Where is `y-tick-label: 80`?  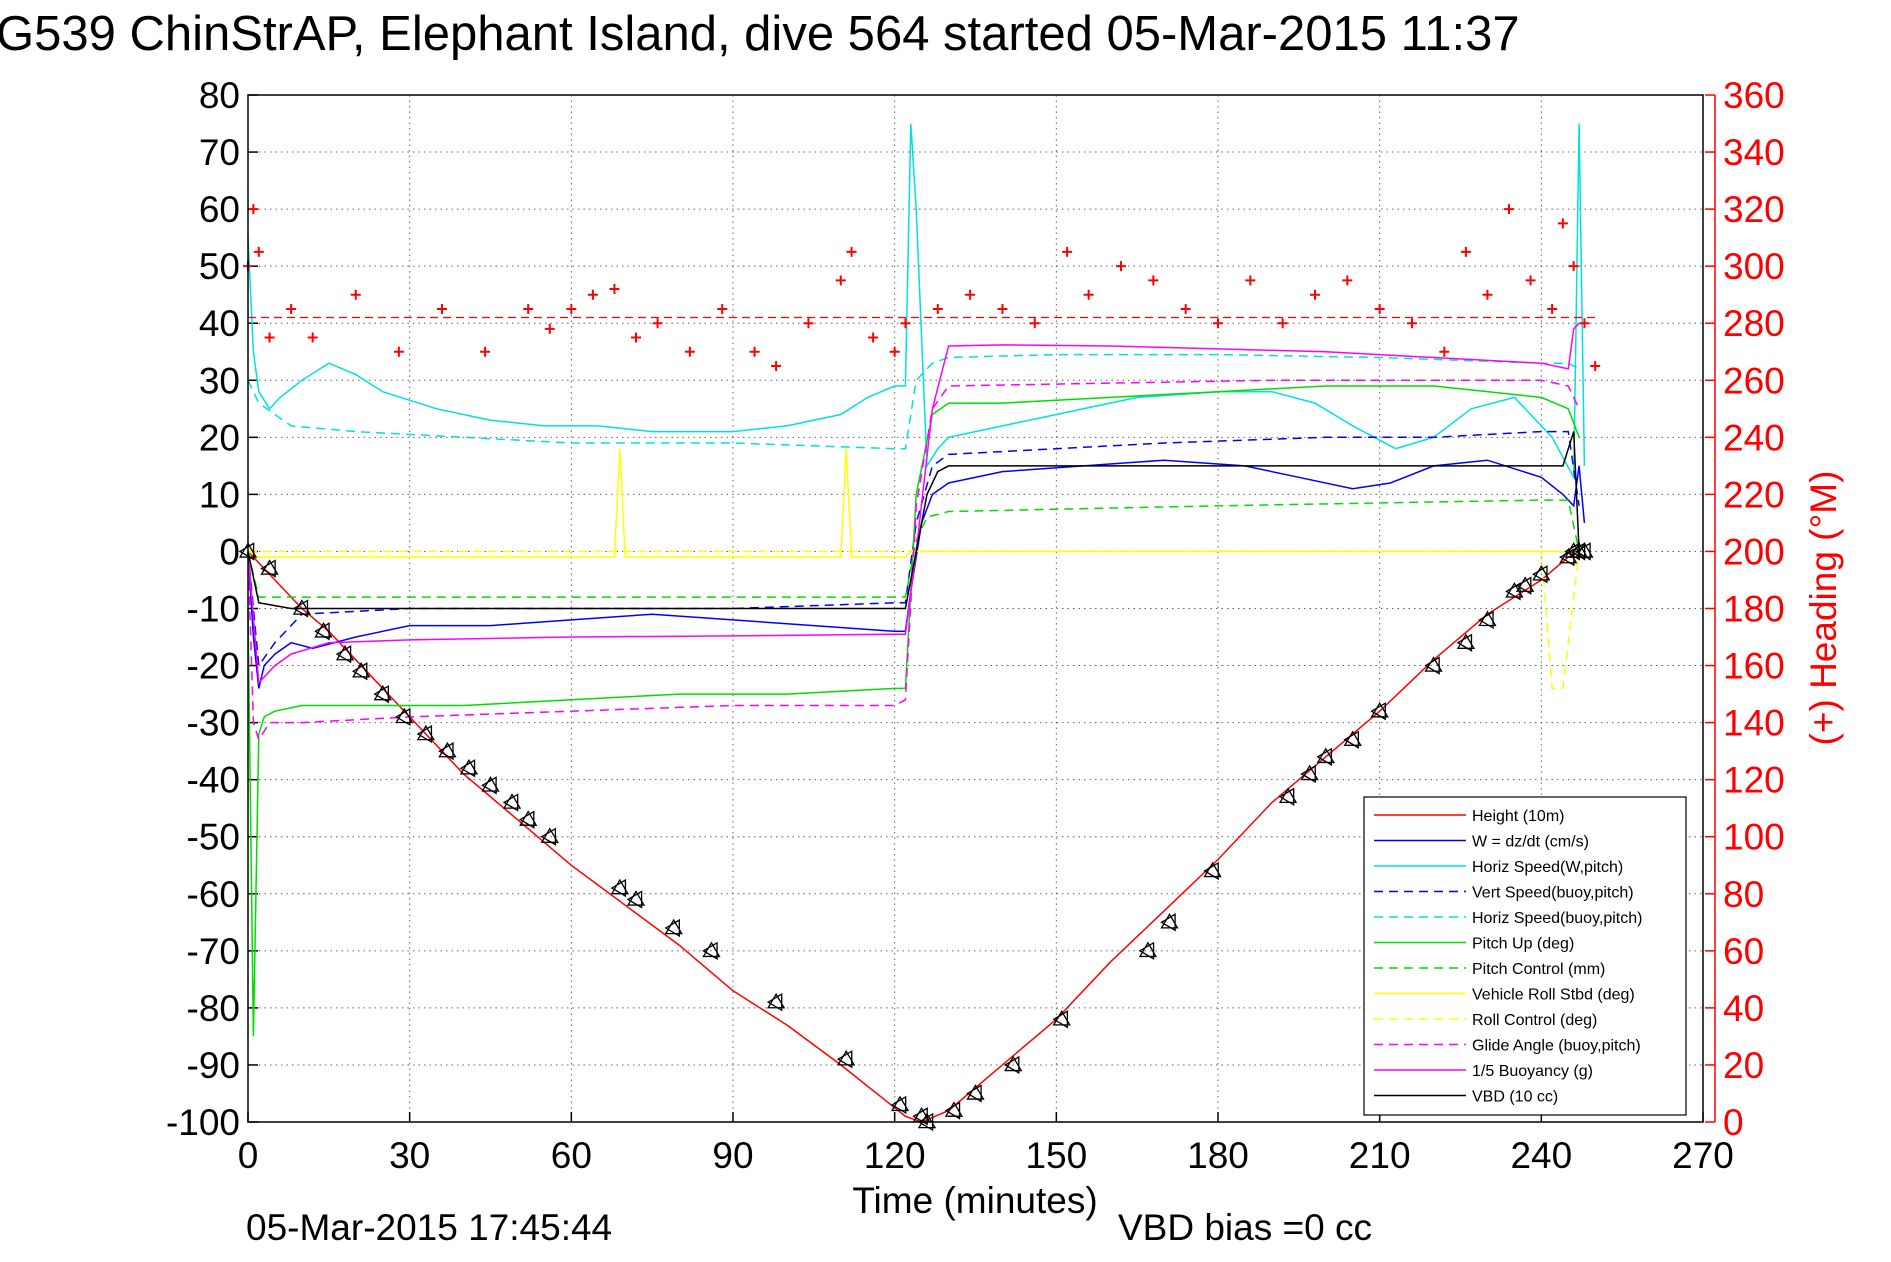
y-tick-label: 80 is located at coordinates (219, 95).